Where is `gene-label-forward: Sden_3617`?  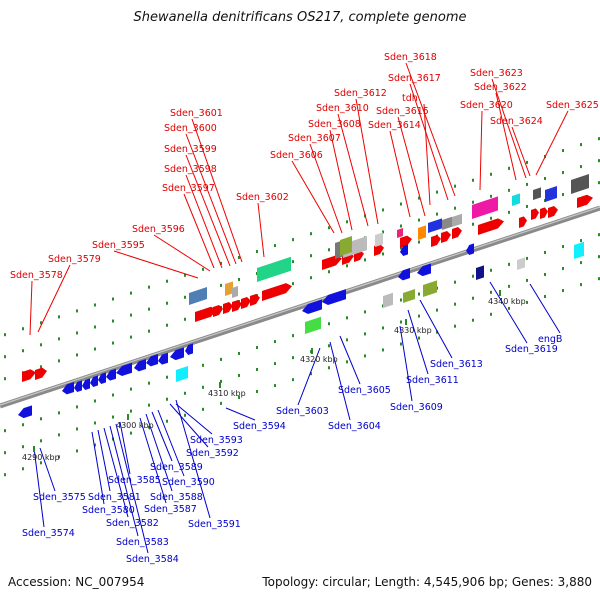
gene-label-forward: Sden_3617 is located at coordinates (414, 78).